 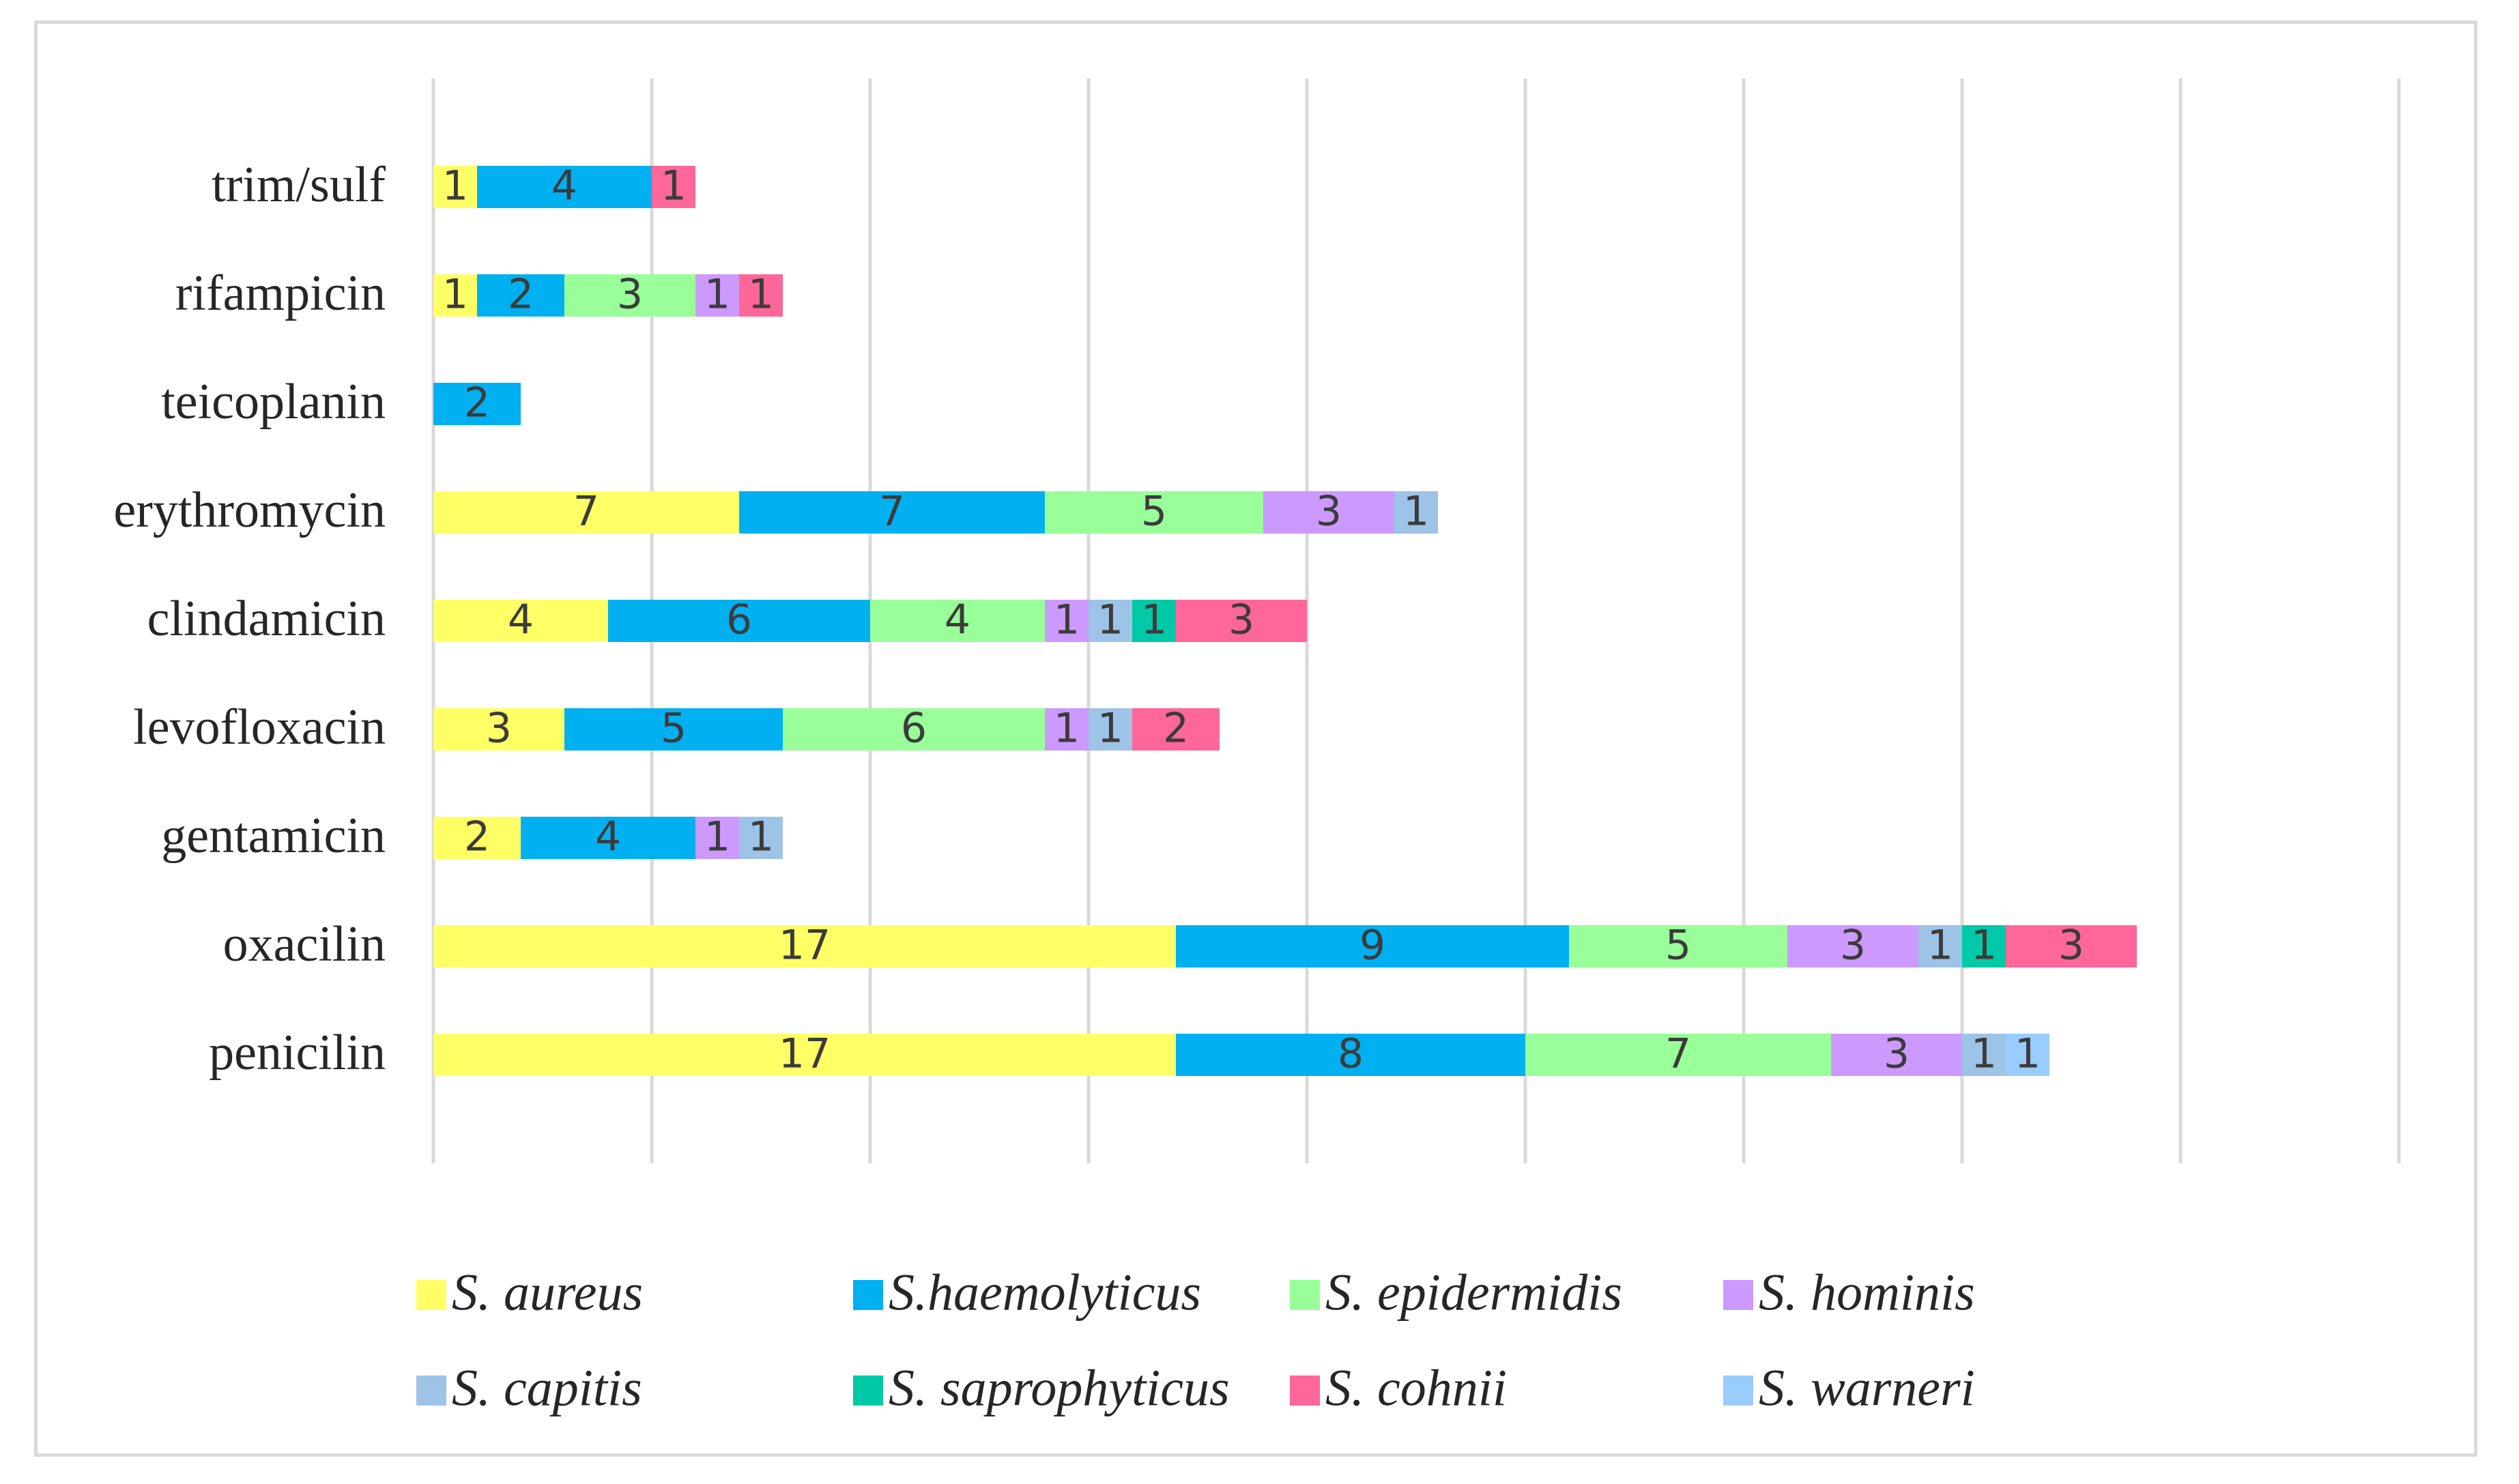 What do you see at coordinates (1305, 1295) in the screenshot?
I see `legend-swatch-s-epidermidis` at bounding box center [1305, 1295].